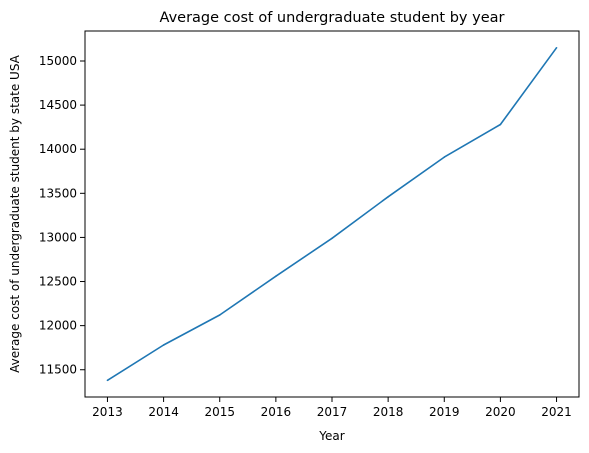  What do you see at coordinates (107, 412) in the screenshot?
I see `x-tick-label: 2013` at bounding box center [107, 412].